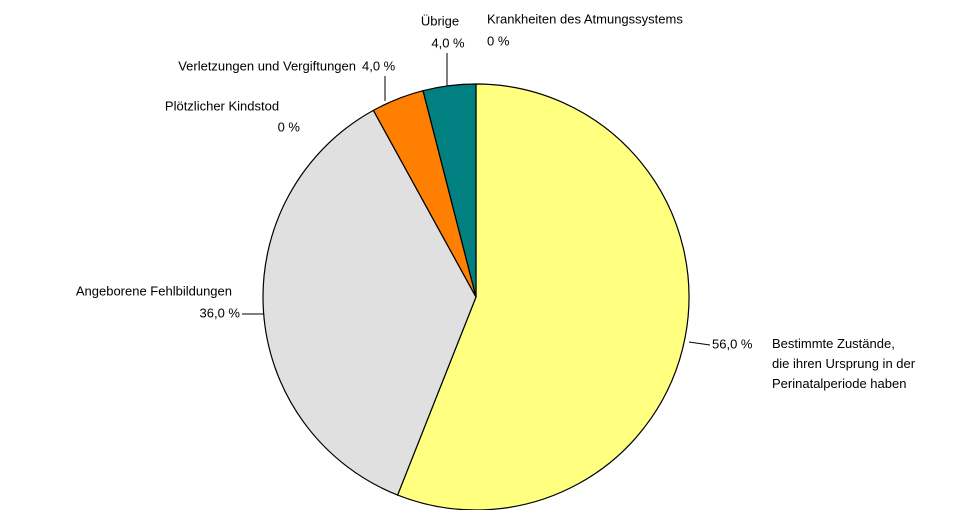  I want to click on slice-label: Plötzlicher Kindstod, so click(222, 105).